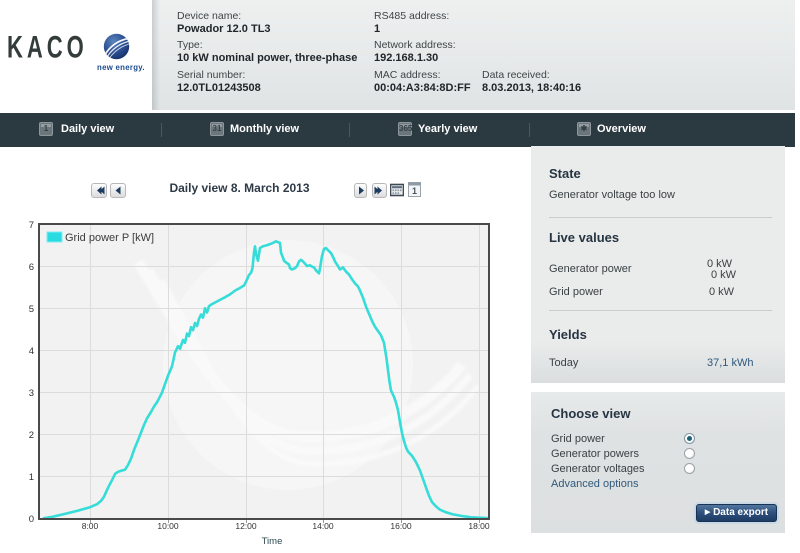 This screenshot has width=800, height=553. I want to click on svg-text: Time, so click(272, 541).